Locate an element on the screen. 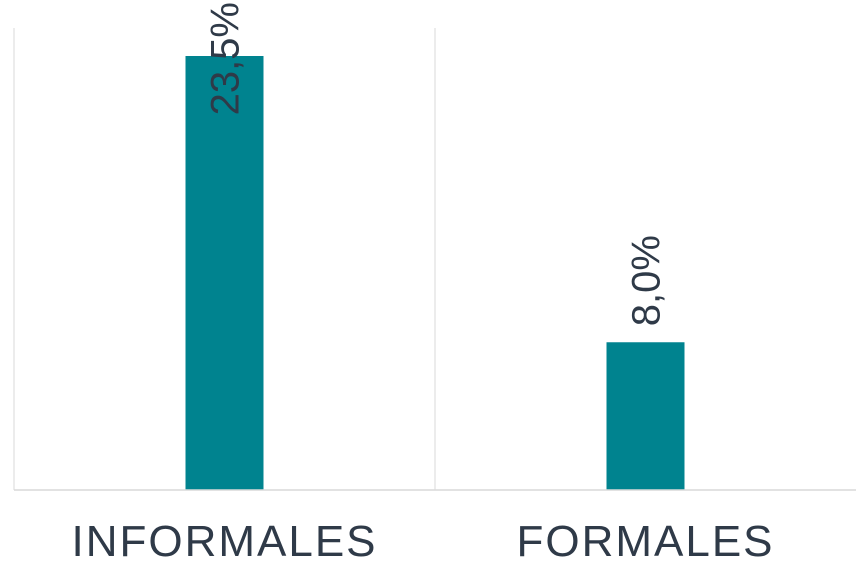 This screenshot has height=564, width=856. bar-informales is located at coordinates (224, 273).